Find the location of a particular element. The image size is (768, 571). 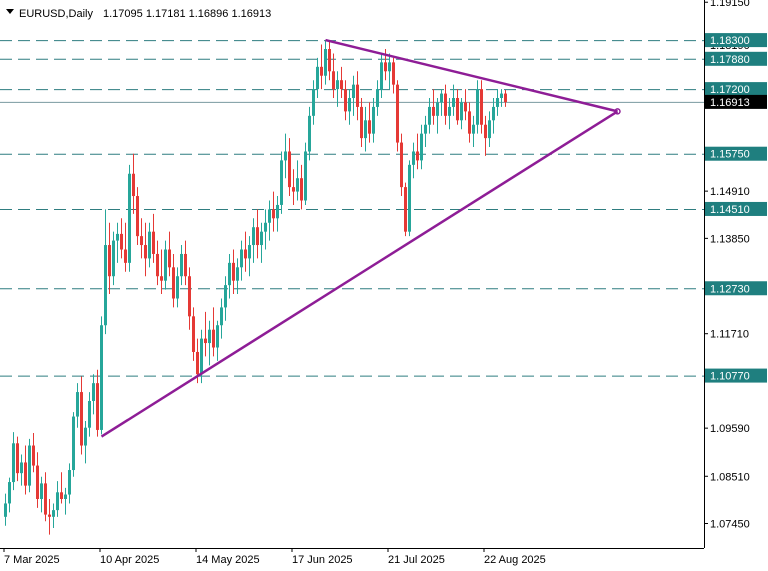

y-tick-label: 1.07450 is located at coordinates (730, 524).